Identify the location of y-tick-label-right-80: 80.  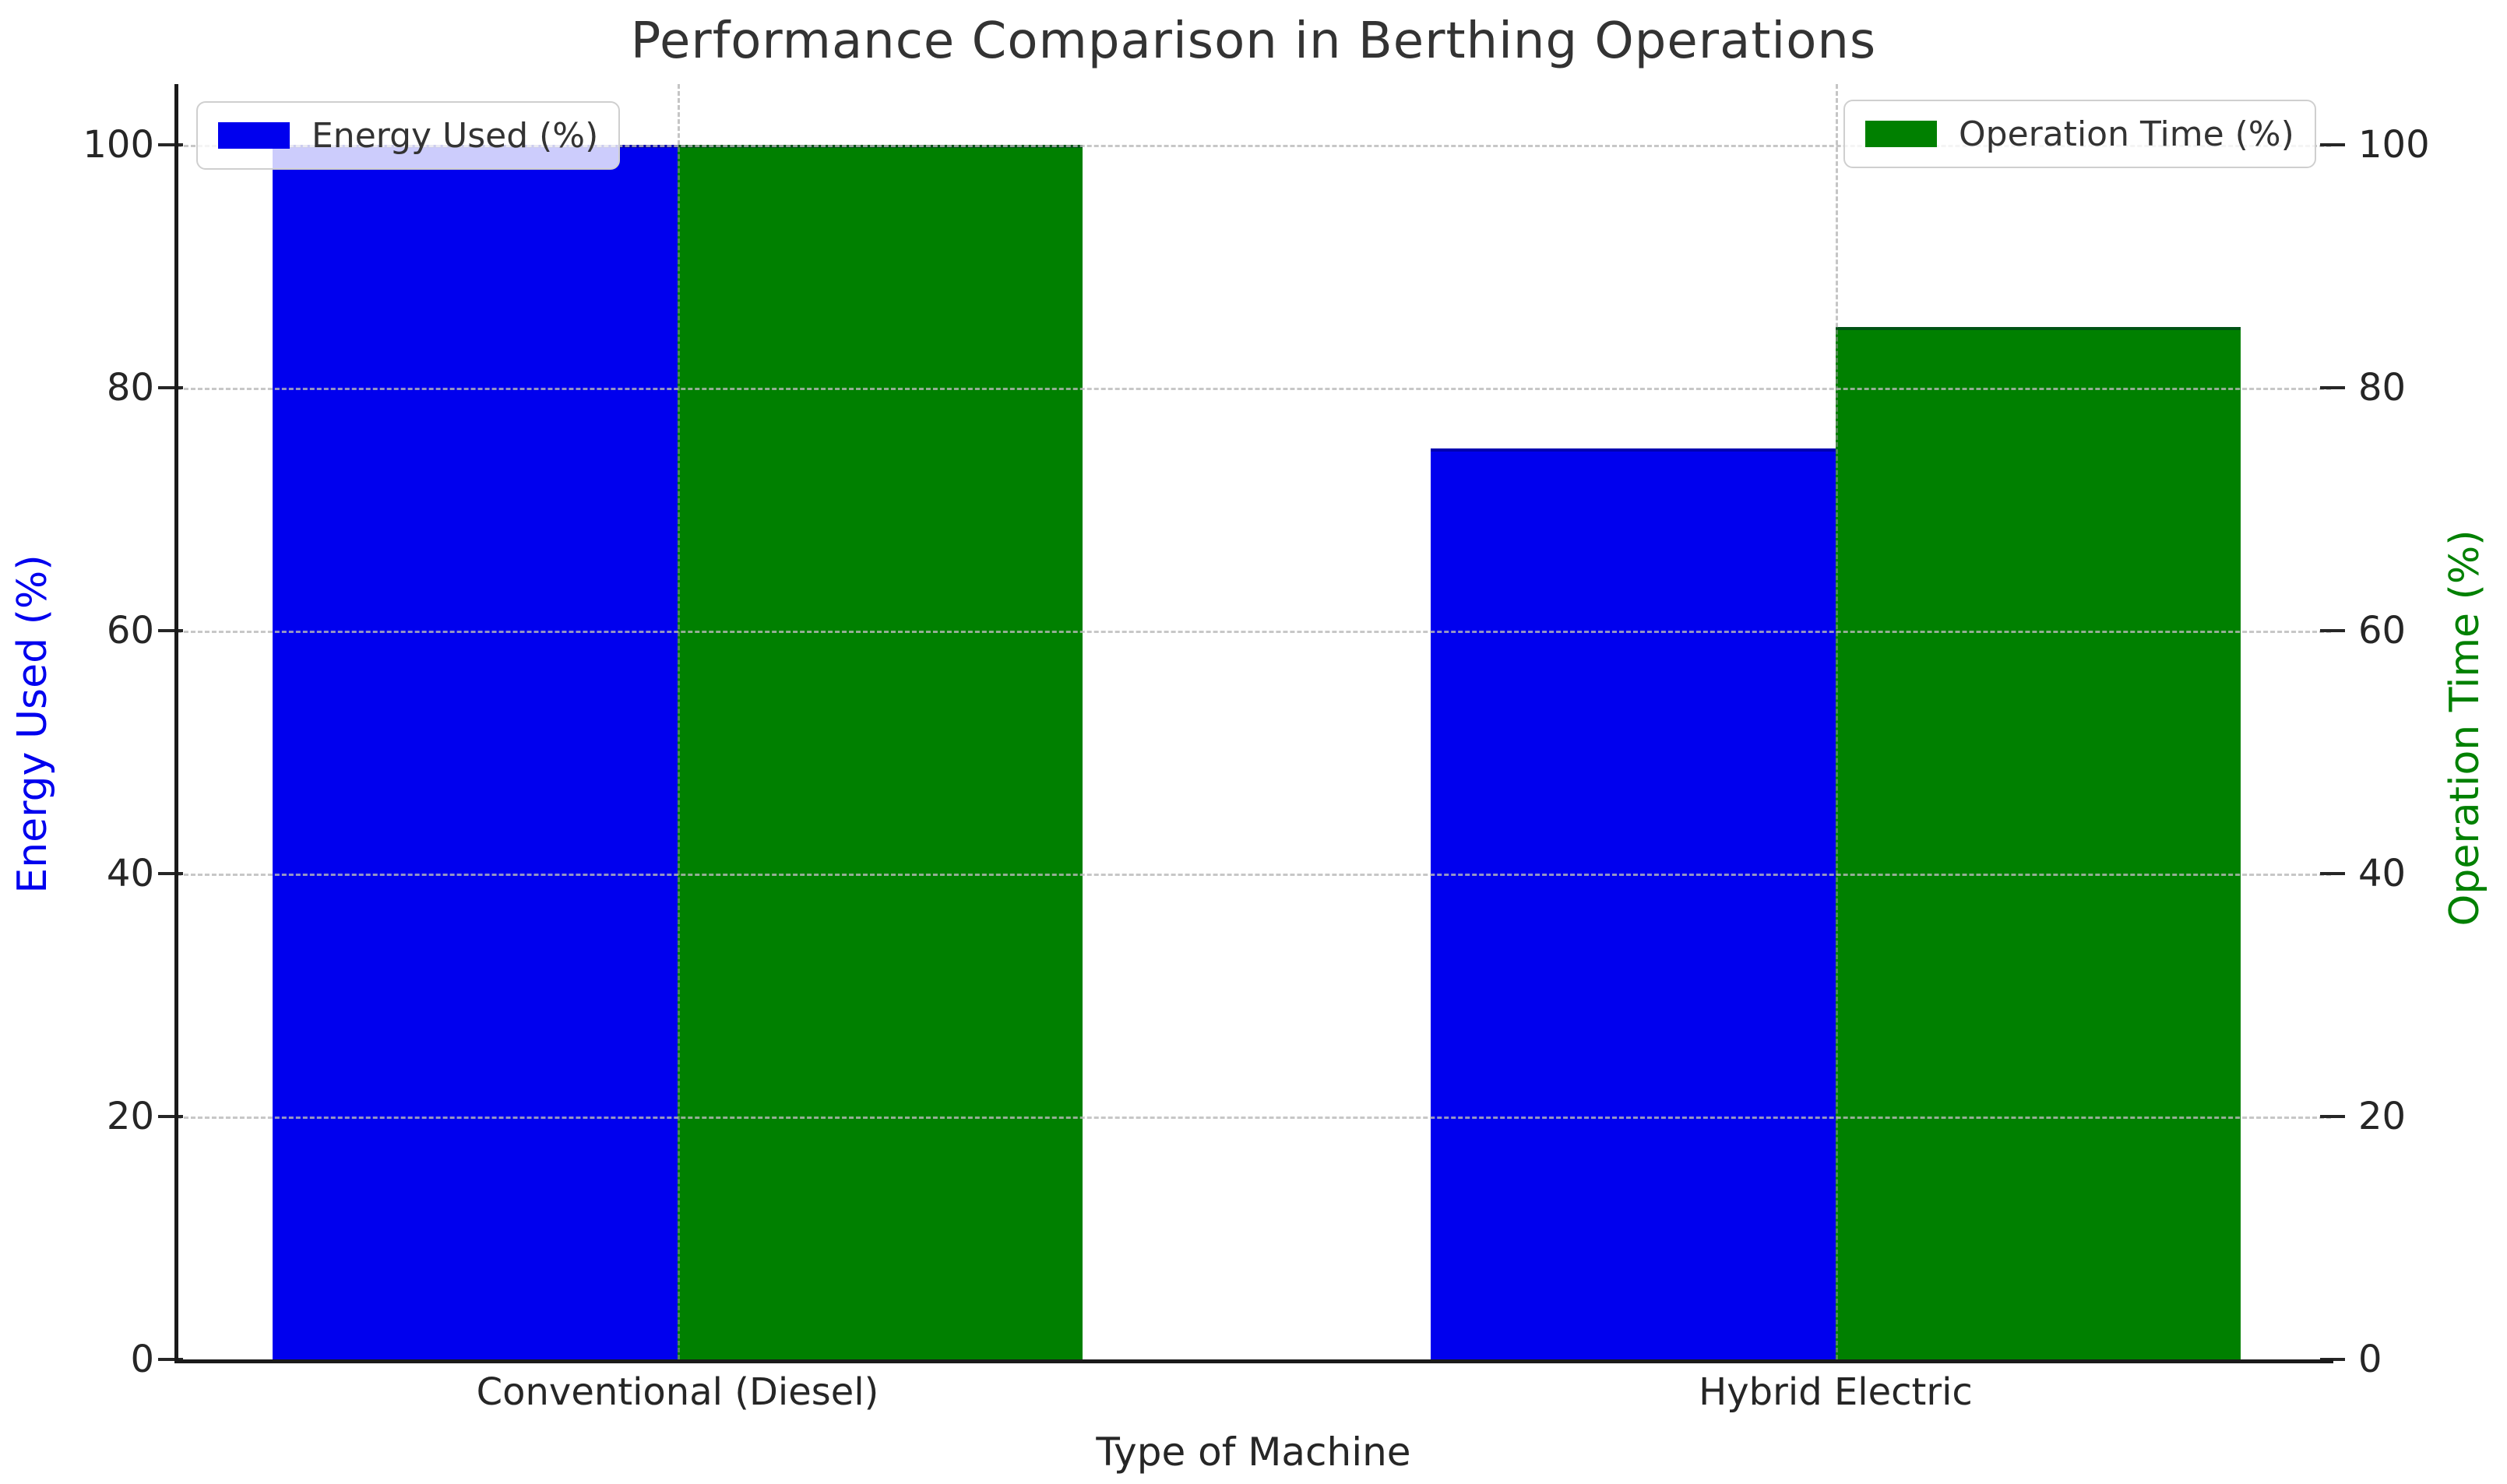
(2382, 388).